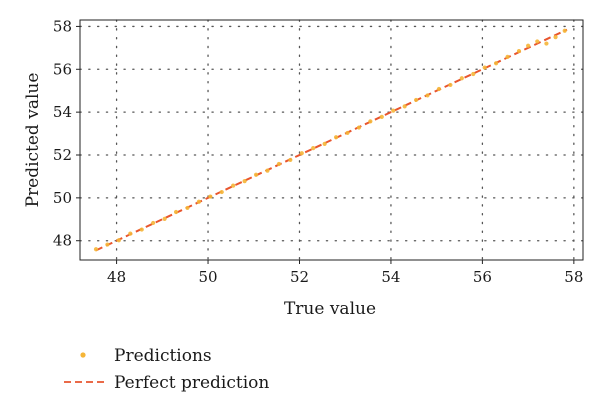  What do you see at coordinates (62, 155) in the screenshot?
I see `y-tick-label: 52` at bounding box center [62, 155].